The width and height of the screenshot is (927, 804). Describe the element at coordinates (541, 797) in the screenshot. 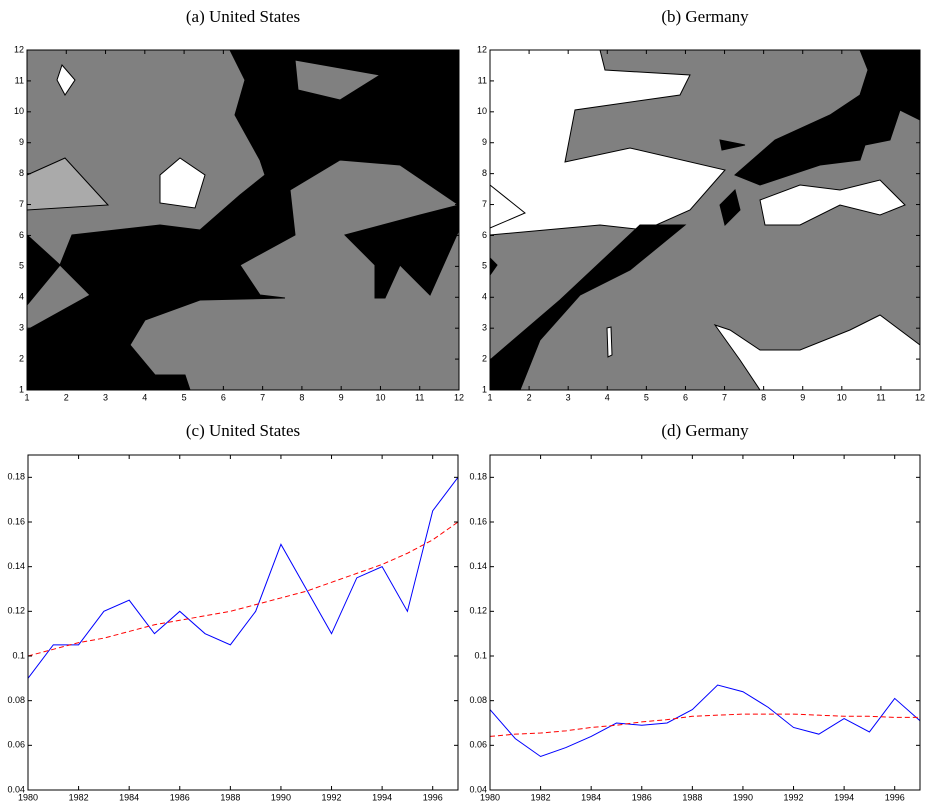

I see `x-tick-label: 1982` at that location.